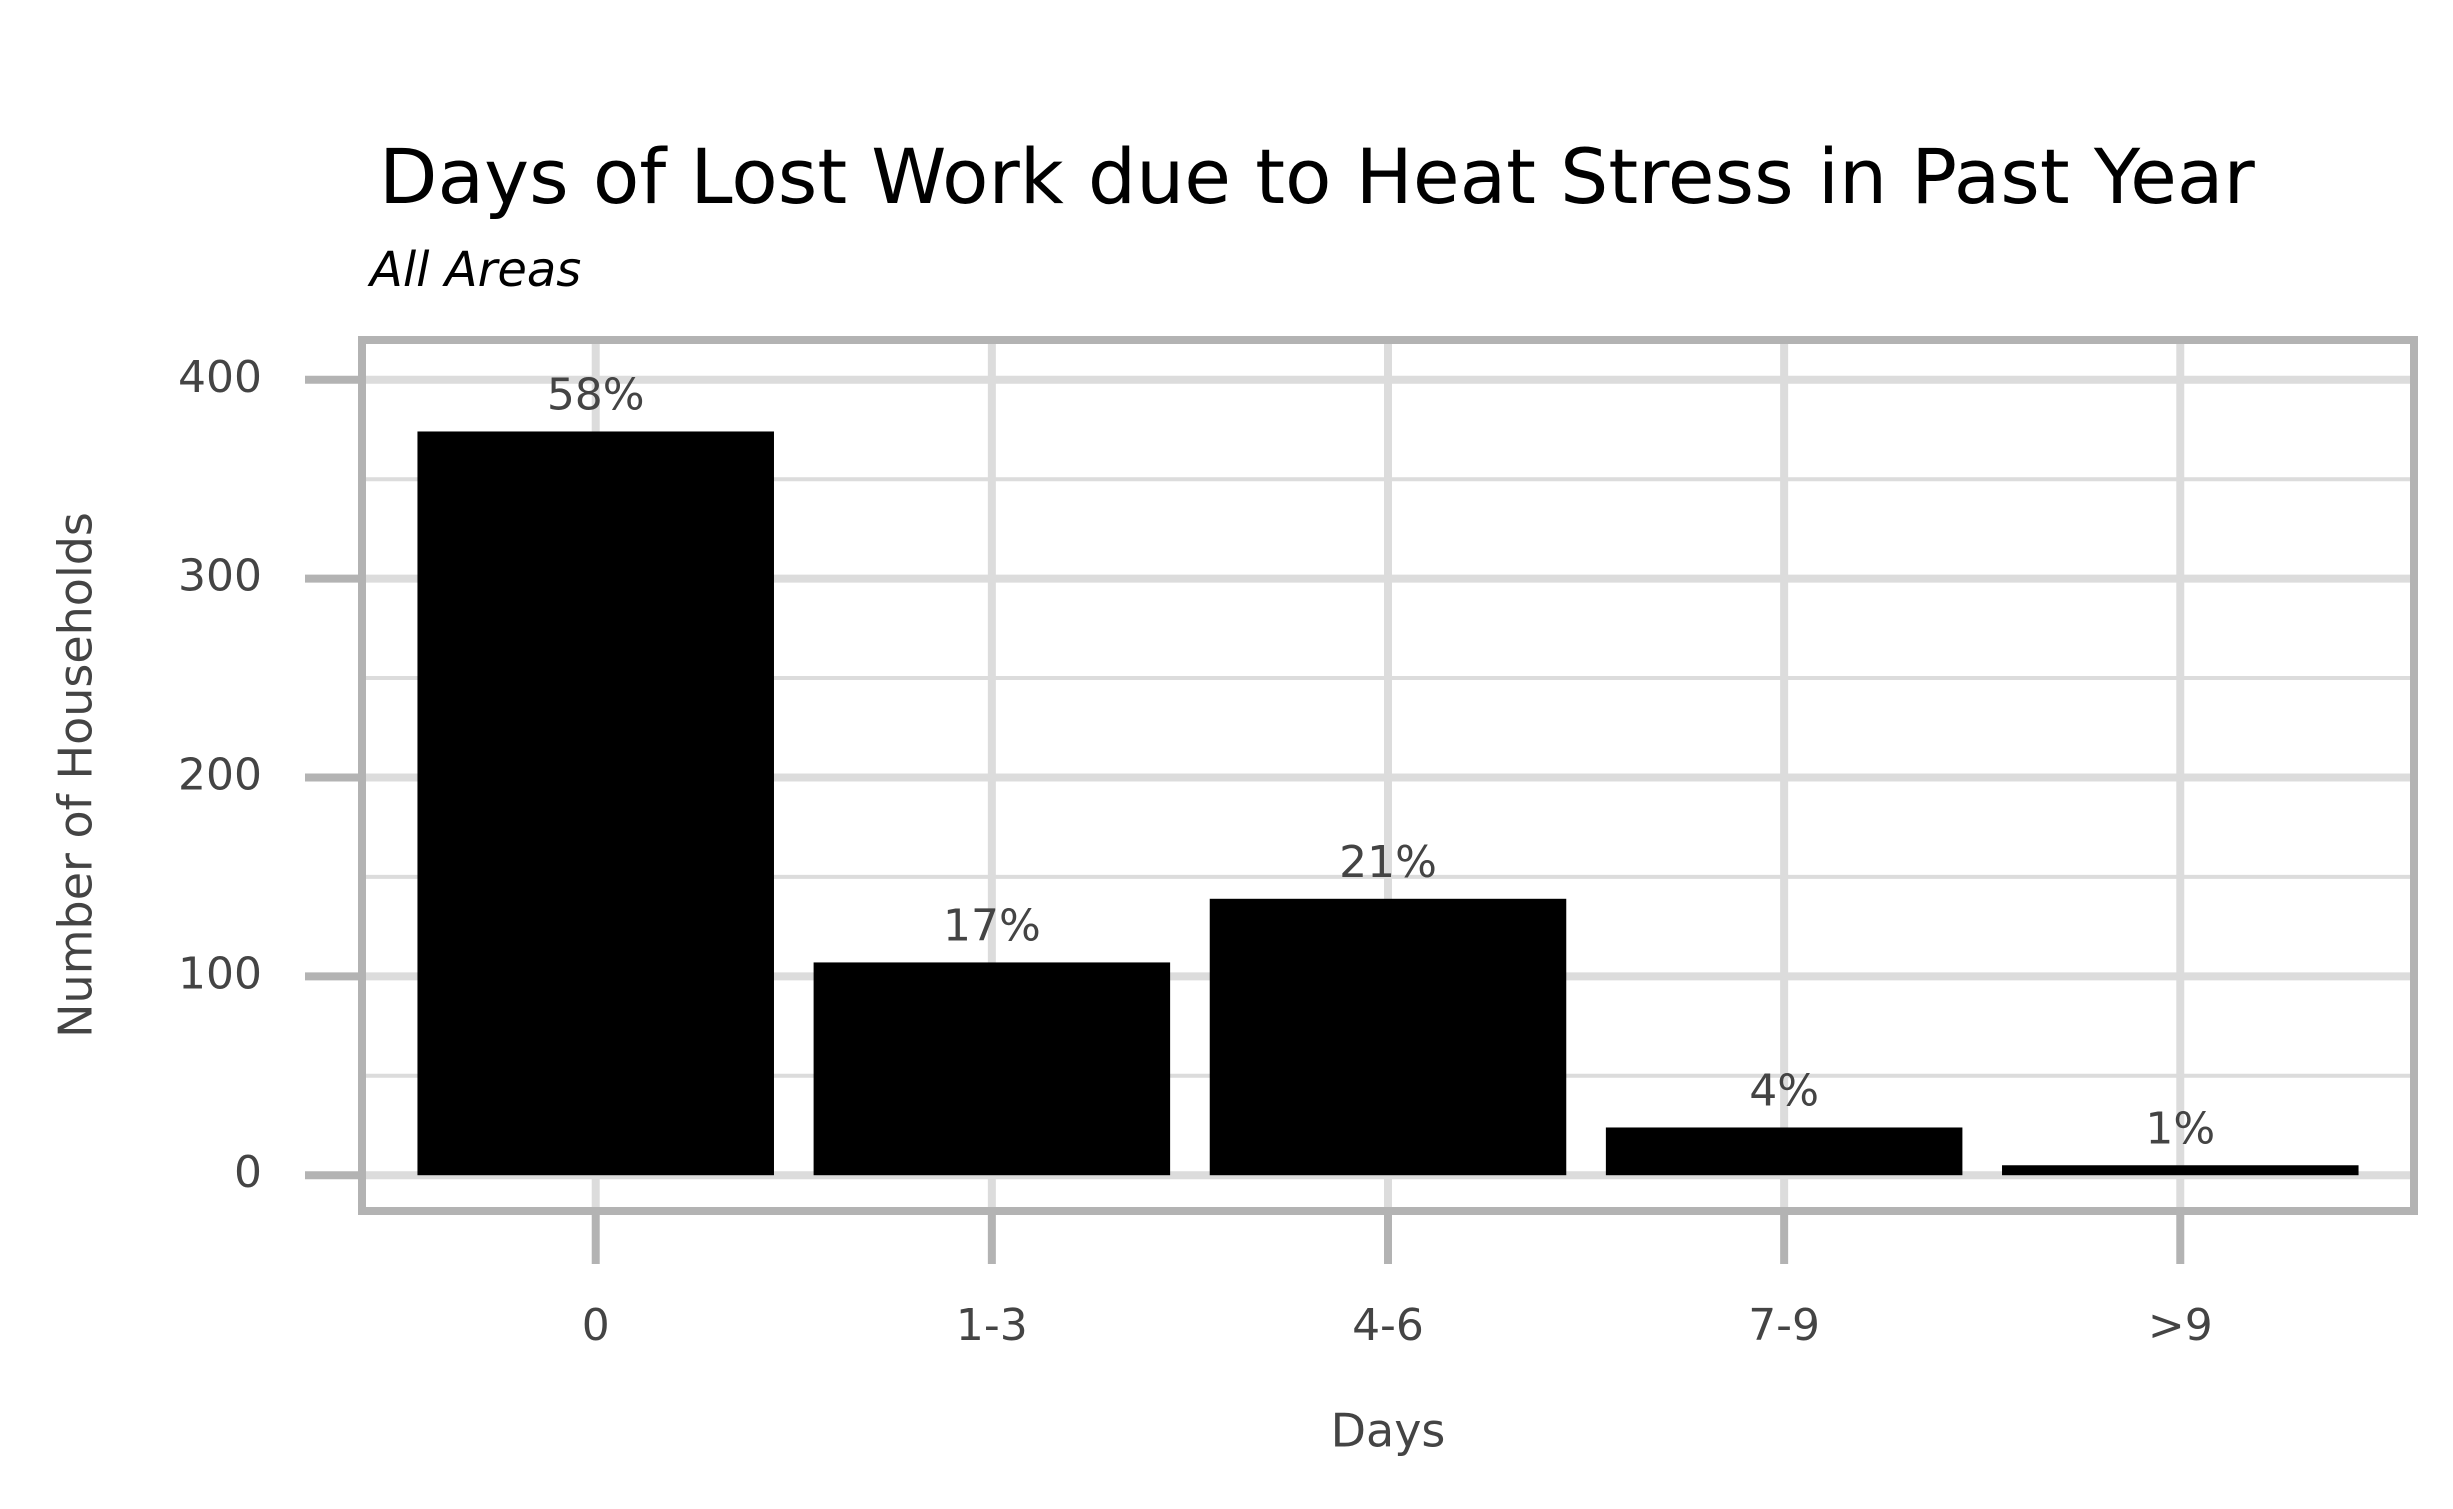 This screenshot has width=2453, height=1509. Describe the element at coordinates (76, 775) in the screenshot. I see `y-axis-title: Number of Households` at that location.